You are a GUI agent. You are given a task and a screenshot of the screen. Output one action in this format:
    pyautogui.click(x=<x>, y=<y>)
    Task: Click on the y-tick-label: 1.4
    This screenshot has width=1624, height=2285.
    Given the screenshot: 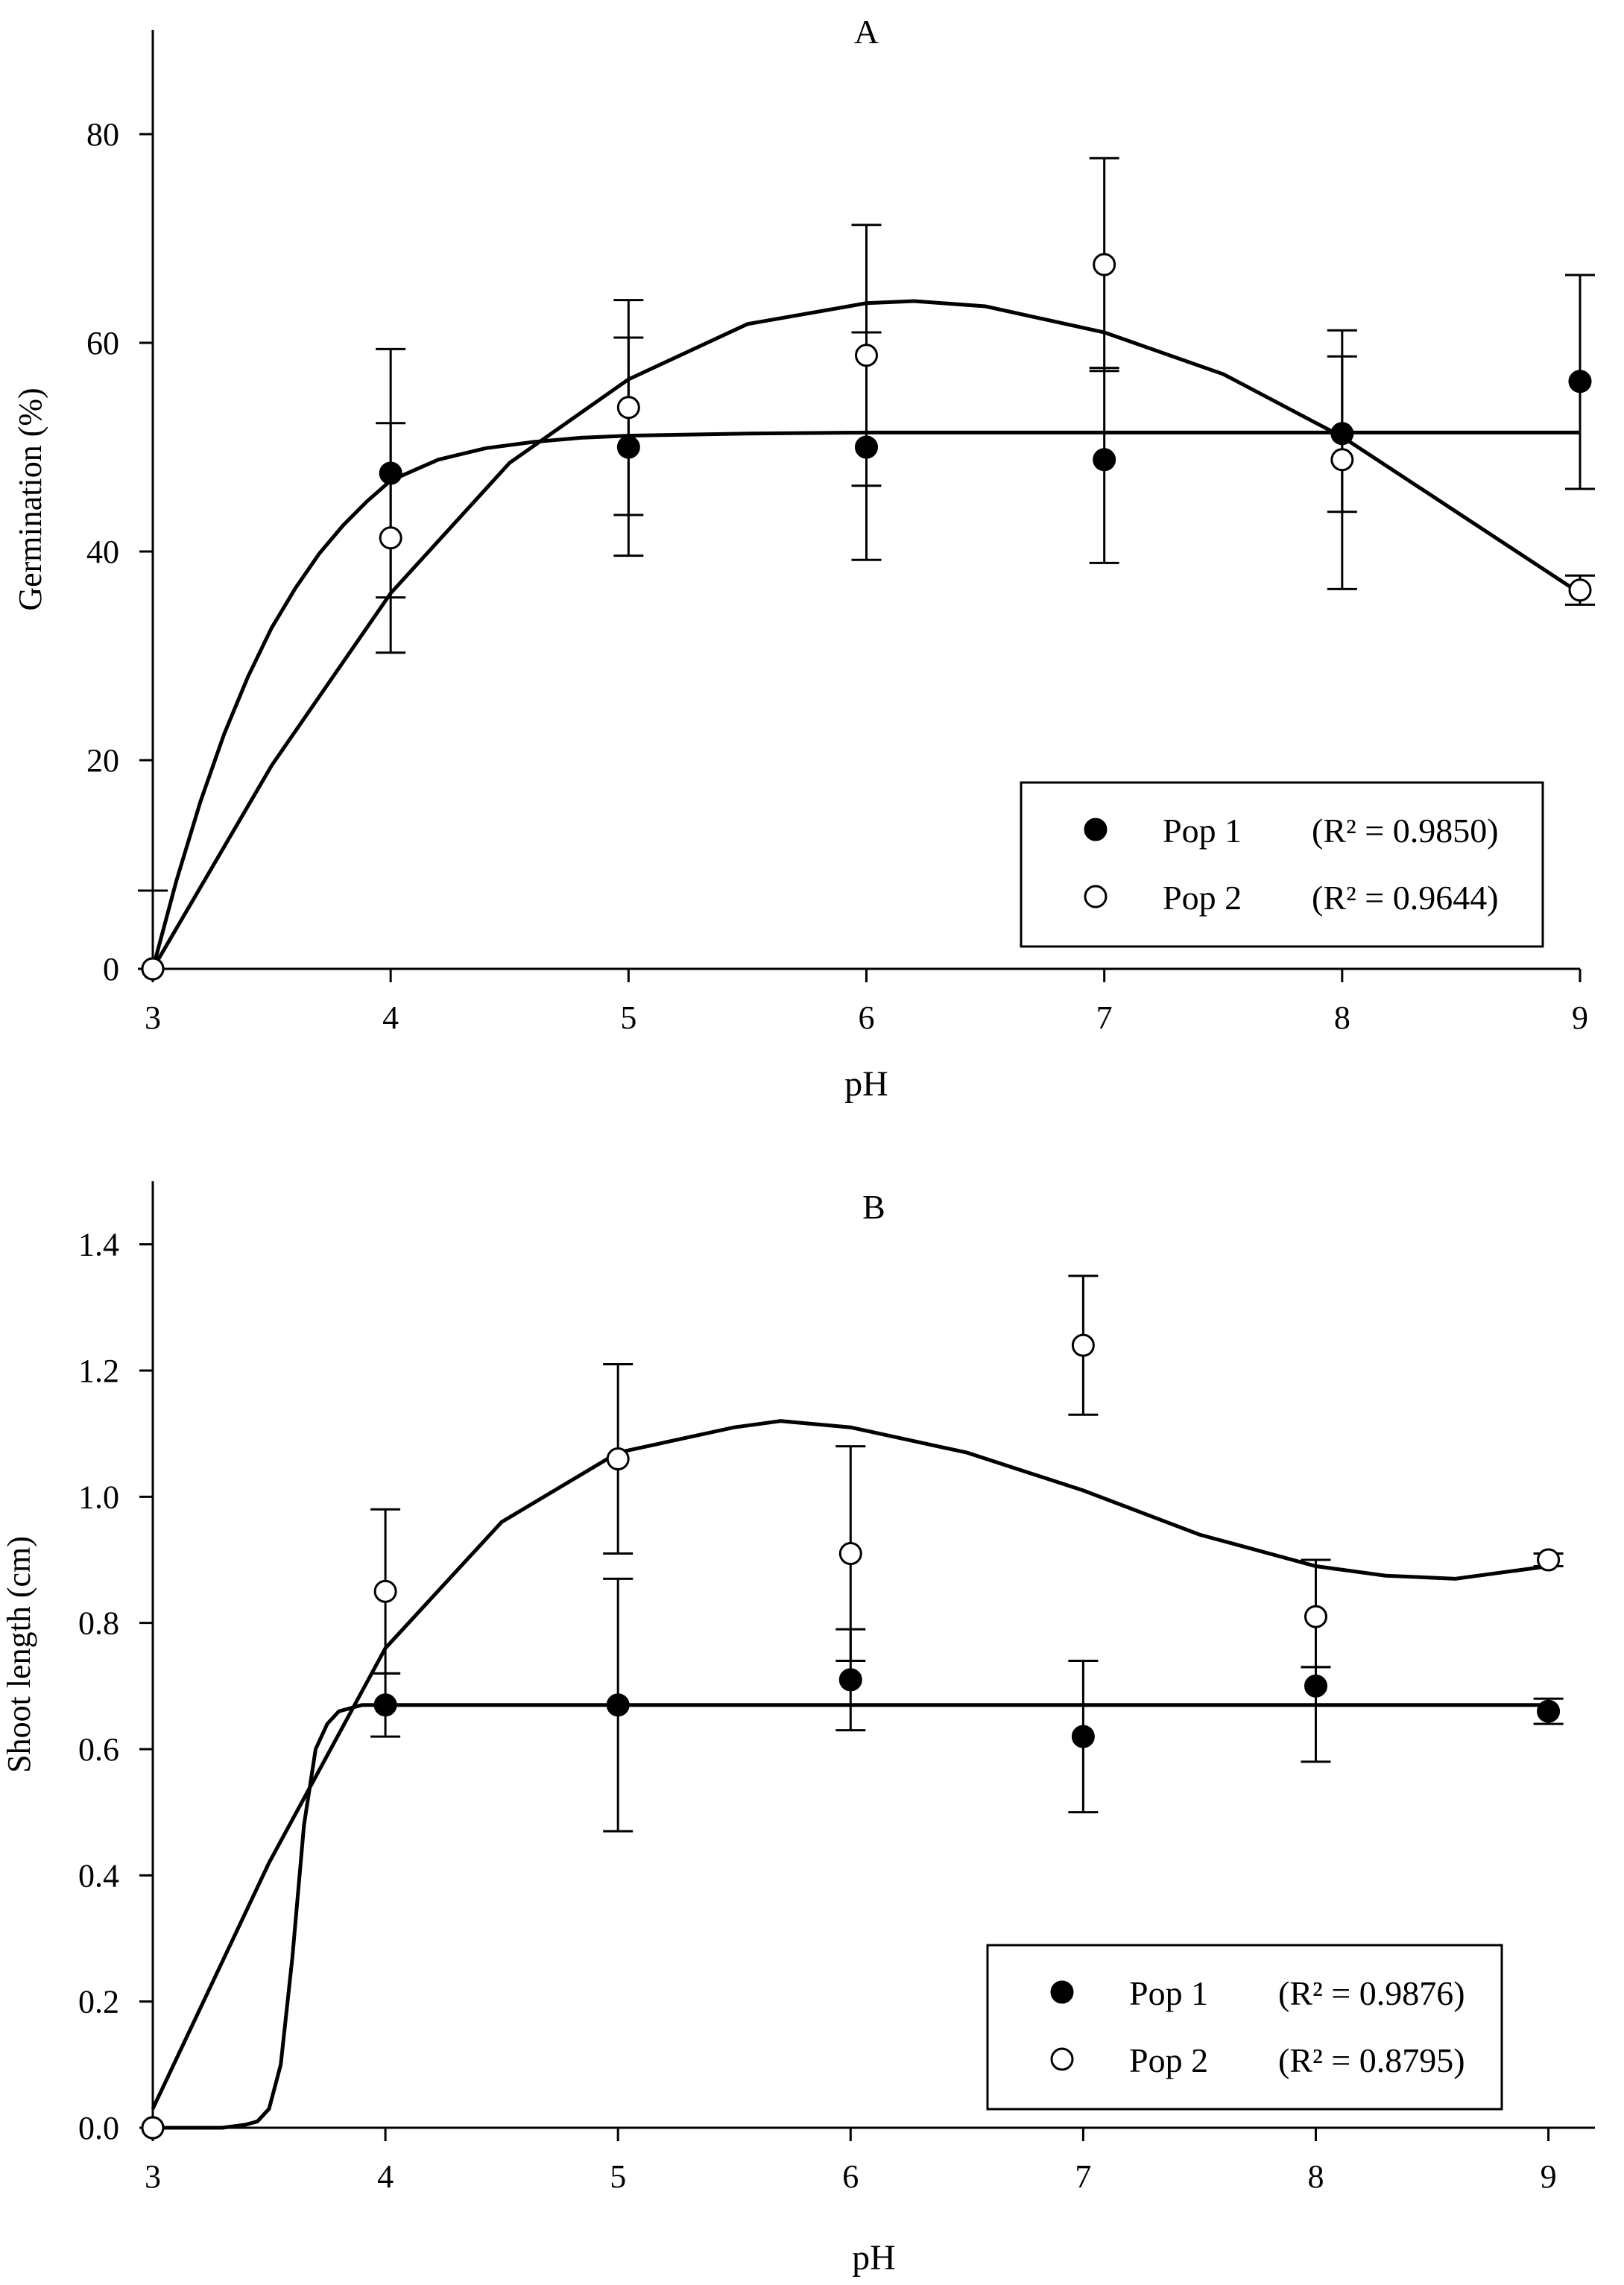 What is the action you would take?
    pyautogui.click(x=98, y=1245)
    